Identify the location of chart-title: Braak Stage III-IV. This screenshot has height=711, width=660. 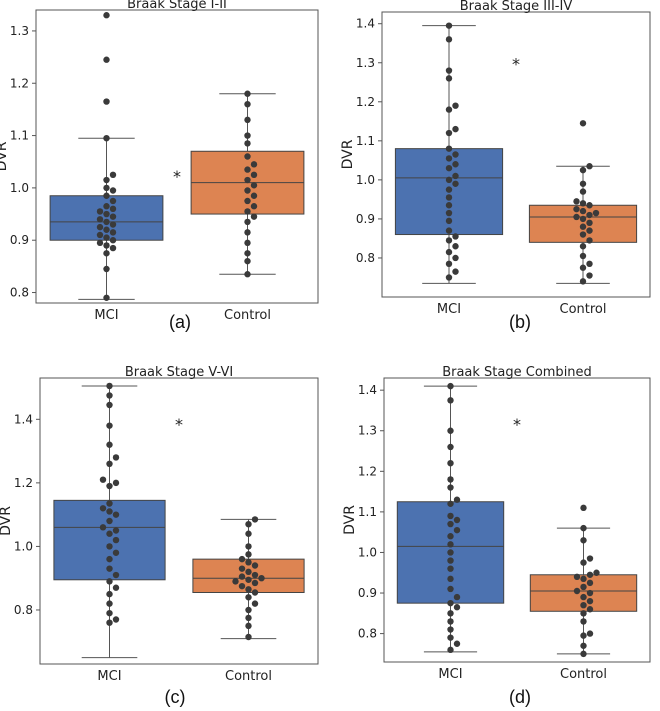
(516, 7).